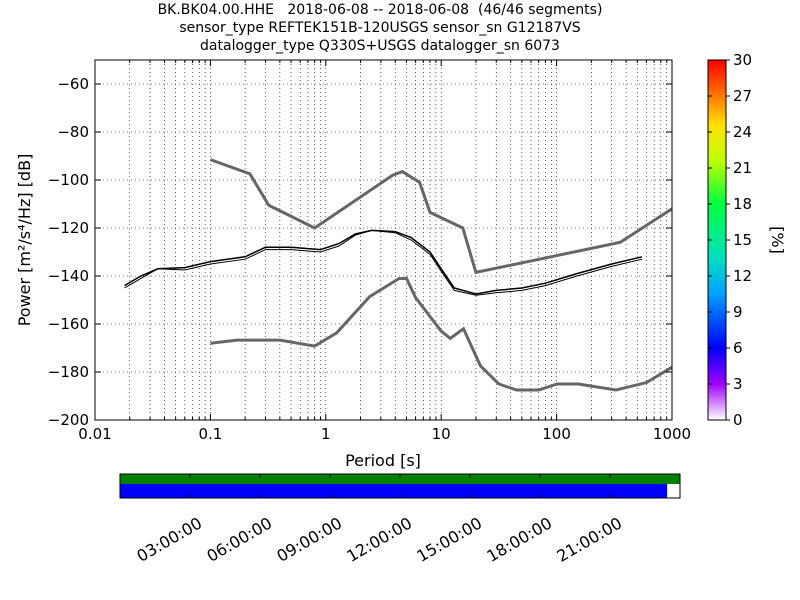 The height and width of the screenshot is (600, 800). I want to click on mode-curve, so click(383, 262).